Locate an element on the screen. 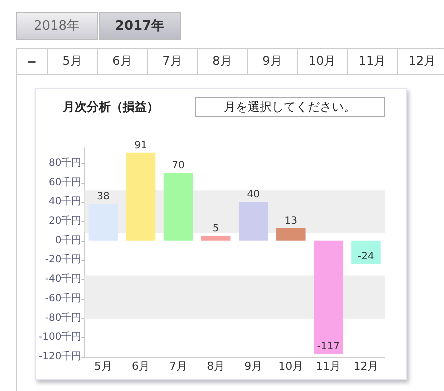 The width and height of the screenshot is (444, 391). x-tick-label: 9月 is located at coordinates (253, 366).